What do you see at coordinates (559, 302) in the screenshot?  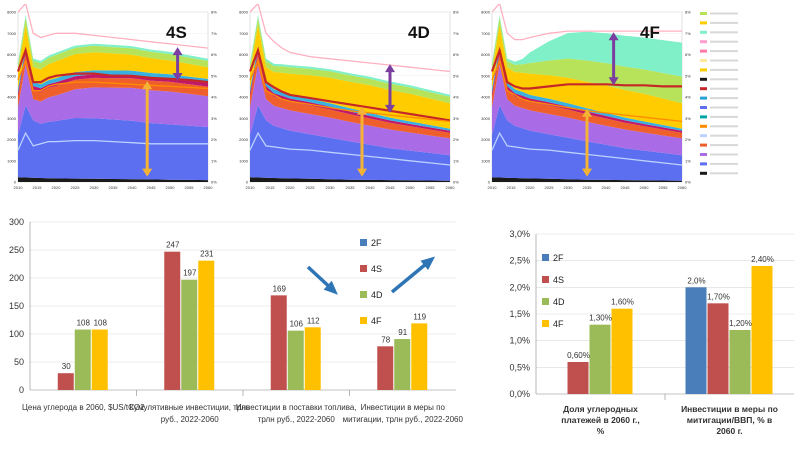 I see `legend-label-4D: 4D` at bounding box center [559, 302].